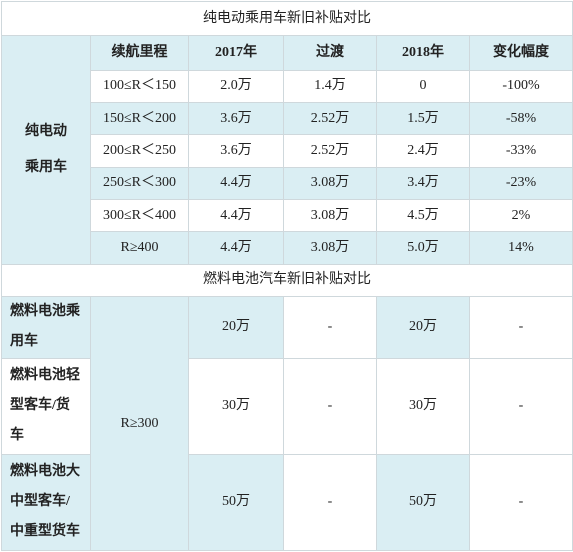 This screenshot has width=573, height=552. I want to click on fuel-cell-category: 燃料电池乘 用车, so click(46, 327).